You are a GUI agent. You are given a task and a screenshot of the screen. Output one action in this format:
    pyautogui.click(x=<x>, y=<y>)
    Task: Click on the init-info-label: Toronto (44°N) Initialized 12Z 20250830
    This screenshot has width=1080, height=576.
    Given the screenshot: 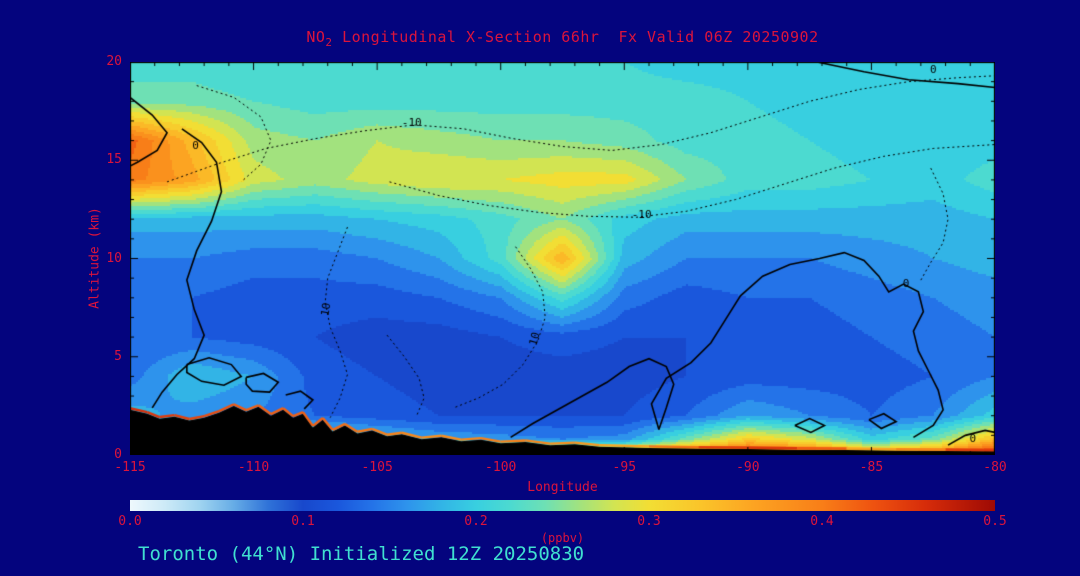 What is the action you would take?
    pyautogui.click(x=361, y=554)
    